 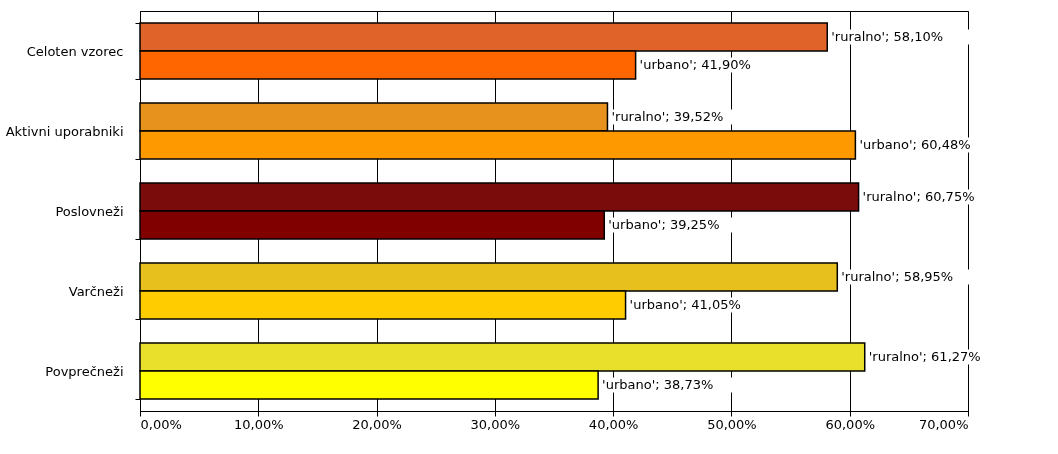 I want to click on data-label: 'urbano'; 60,48%, so click(x=915, y=144).